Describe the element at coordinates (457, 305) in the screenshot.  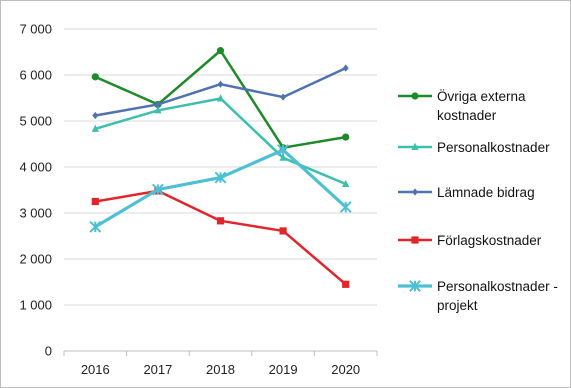
I see `legend-label: projekt` at that location.